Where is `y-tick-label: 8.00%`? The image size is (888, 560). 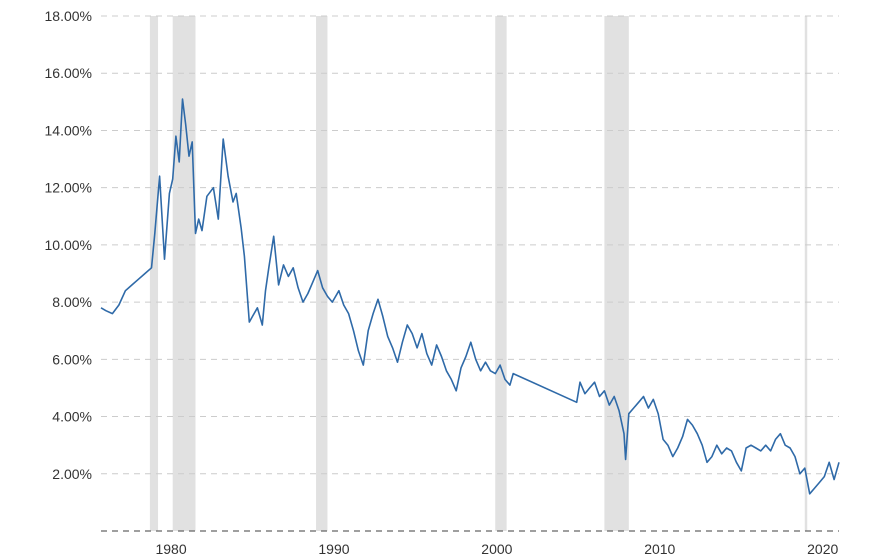
y-tick-label: 8.00% is located at coordinates (72, 302).